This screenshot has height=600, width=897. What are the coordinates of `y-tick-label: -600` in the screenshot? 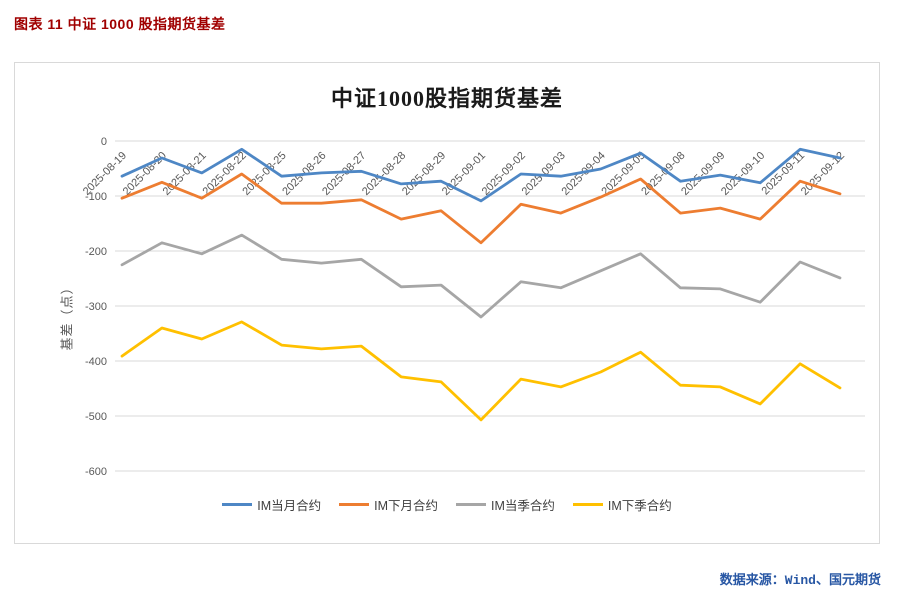 It's located at (96, 472).